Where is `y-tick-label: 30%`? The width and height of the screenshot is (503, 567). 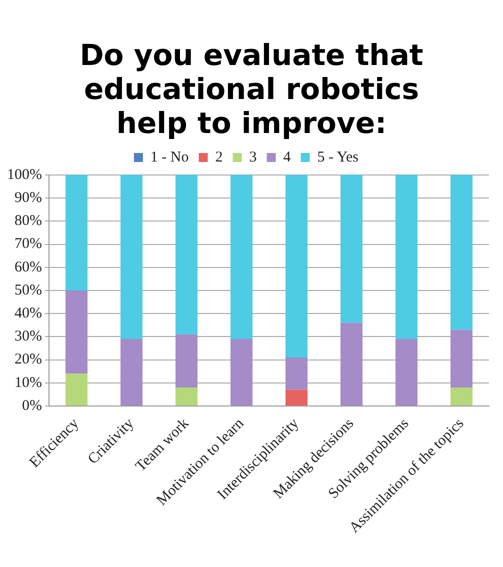
y-tick-label: 30% is located at coordinates (28, 336).